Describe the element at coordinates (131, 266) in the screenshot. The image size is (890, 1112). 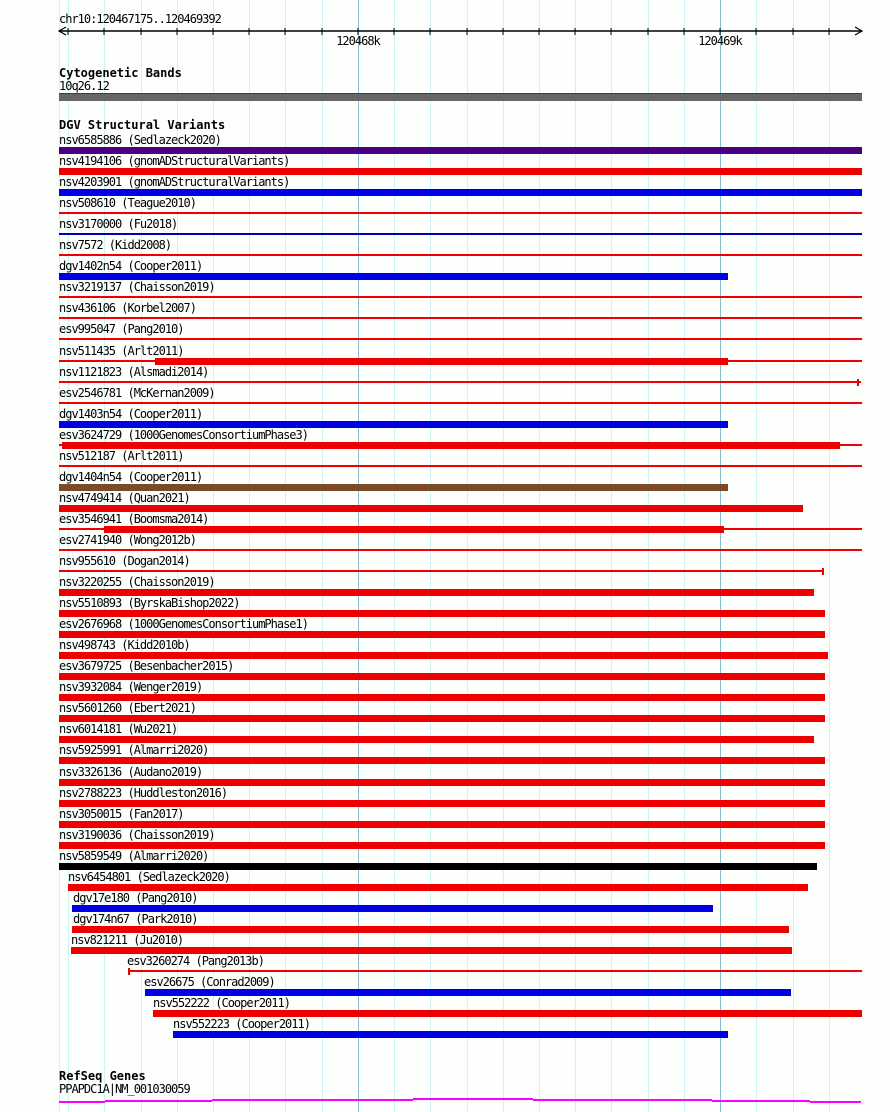
I see `variant-label: dgv1402n54 (Cooper2011)` at that location.